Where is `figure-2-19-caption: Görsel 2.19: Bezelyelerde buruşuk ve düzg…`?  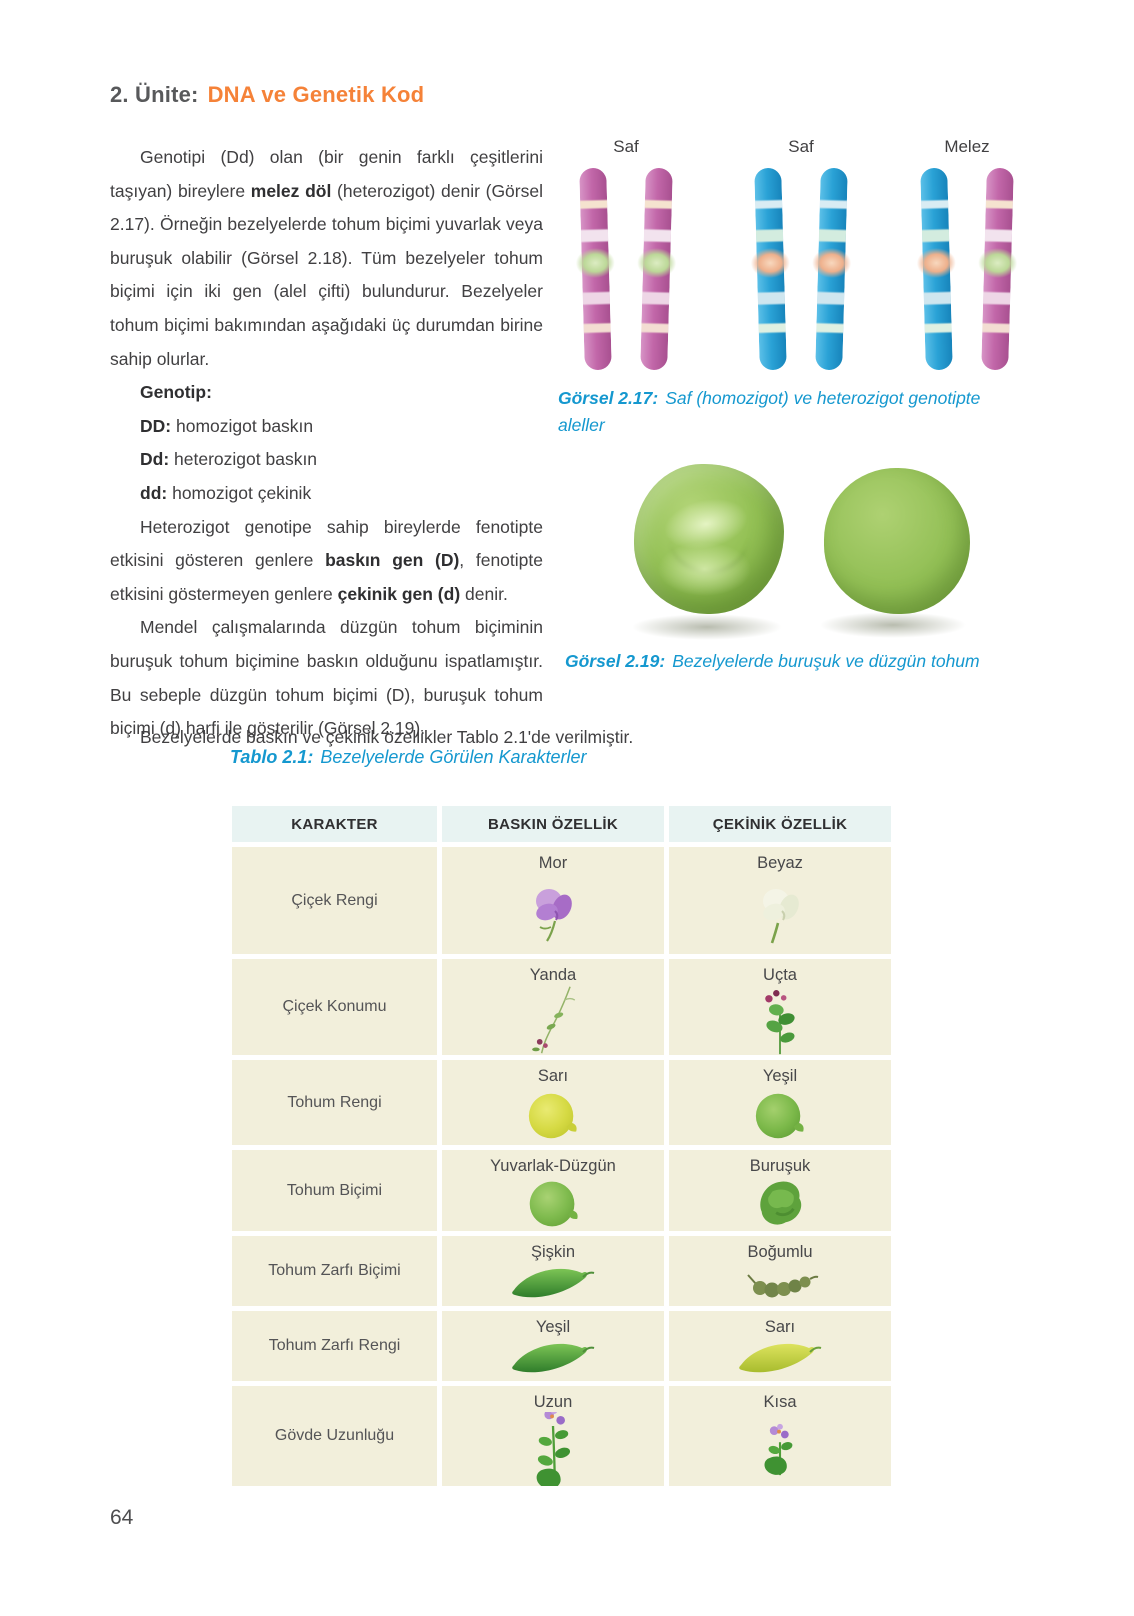 figure-2-19-caption: Görsel 2.19: Bezelyelerde buruşuk ve düzg… is located at coordinates (795, 661).